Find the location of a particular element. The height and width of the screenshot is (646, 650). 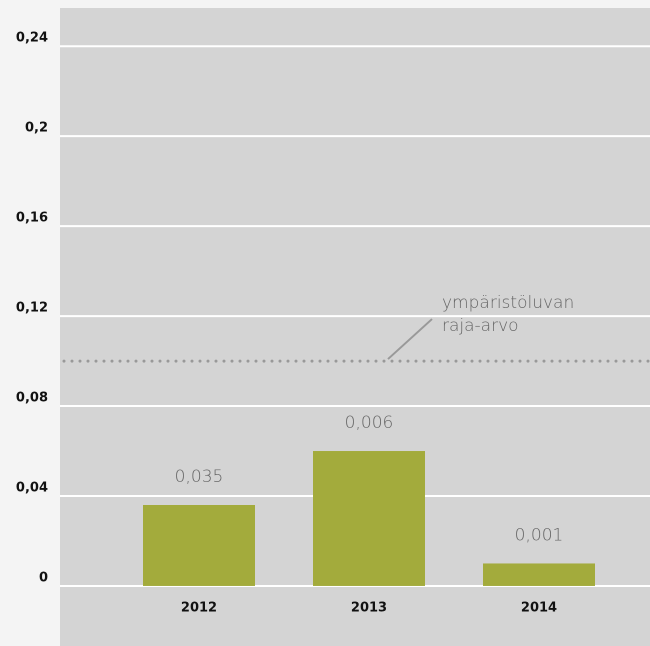

y-tick-label: 0,04 is located at coordinates (32, 488).